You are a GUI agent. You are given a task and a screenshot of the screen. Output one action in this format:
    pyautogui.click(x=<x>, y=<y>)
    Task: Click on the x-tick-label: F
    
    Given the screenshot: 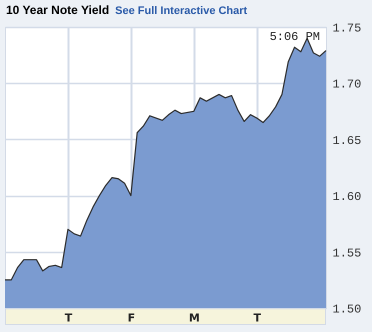 What is the action you would take?
    pyautogui.click(x=132, y=318)
    